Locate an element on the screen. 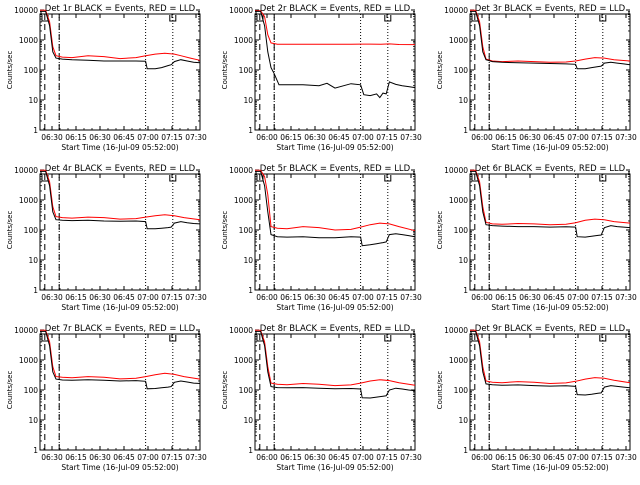  chart-title: Det 8r BLACK = Events, RED = LLD is located at coordinates (335, 329).